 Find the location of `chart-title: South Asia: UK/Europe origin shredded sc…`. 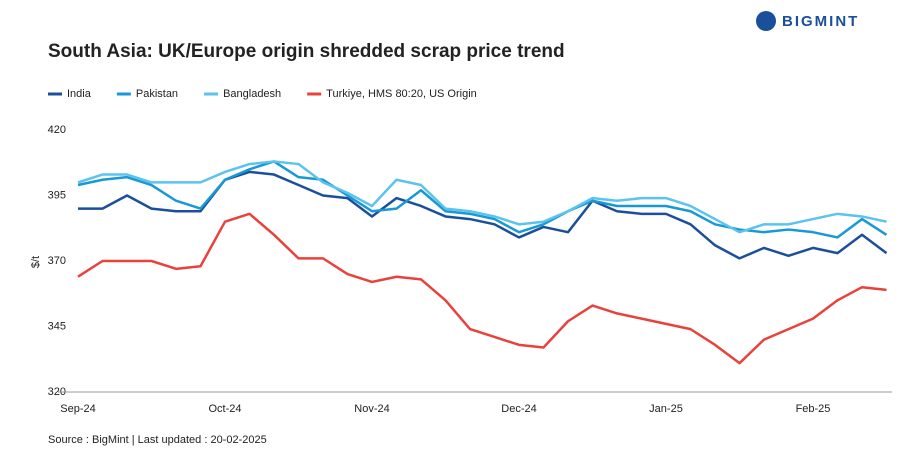

chart-title: South Asia: UK/Europe origin shredded sc… is located at coordinates (306, 51).